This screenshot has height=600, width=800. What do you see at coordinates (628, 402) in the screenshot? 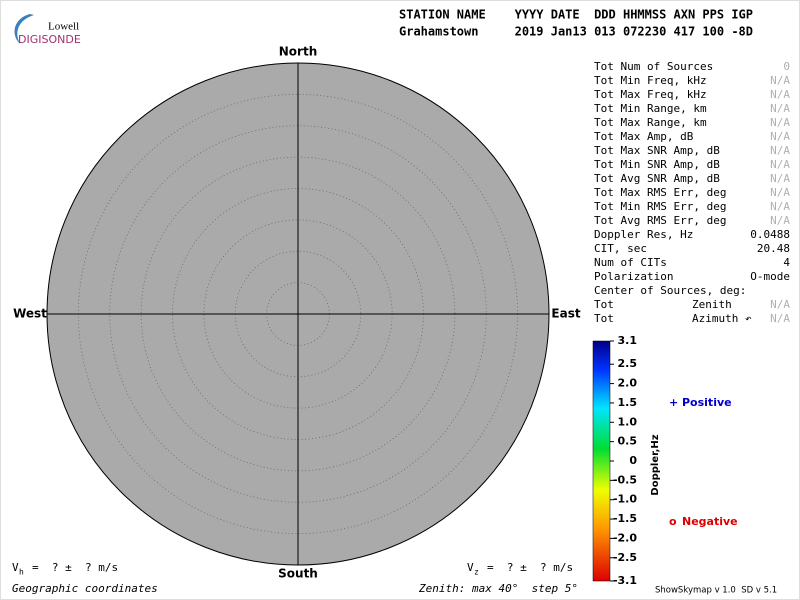
I see `colorbar-tick-label: 1.5` at bounding box center [628, 402].